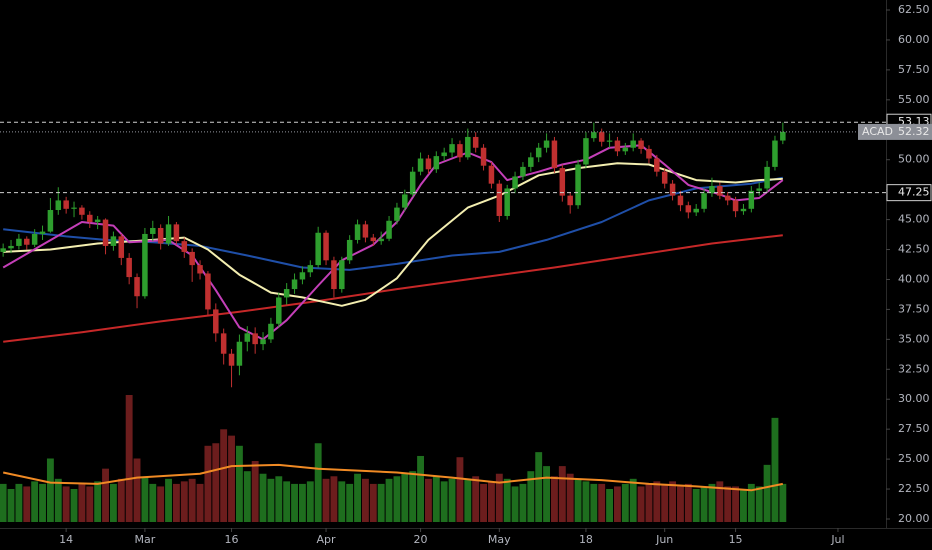  Describe the element at coordinates (914, 99) in the screenshot. I see `y-tick-label: 55.00` at that location.